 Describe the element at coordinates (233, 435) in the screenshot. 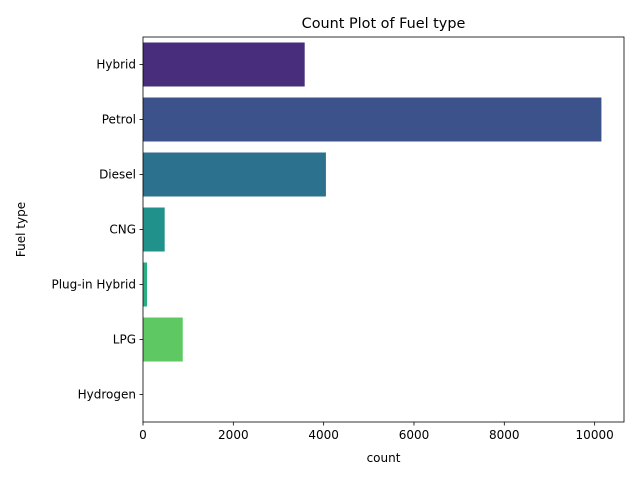

I see `x-tick-label: 2000` at that location.